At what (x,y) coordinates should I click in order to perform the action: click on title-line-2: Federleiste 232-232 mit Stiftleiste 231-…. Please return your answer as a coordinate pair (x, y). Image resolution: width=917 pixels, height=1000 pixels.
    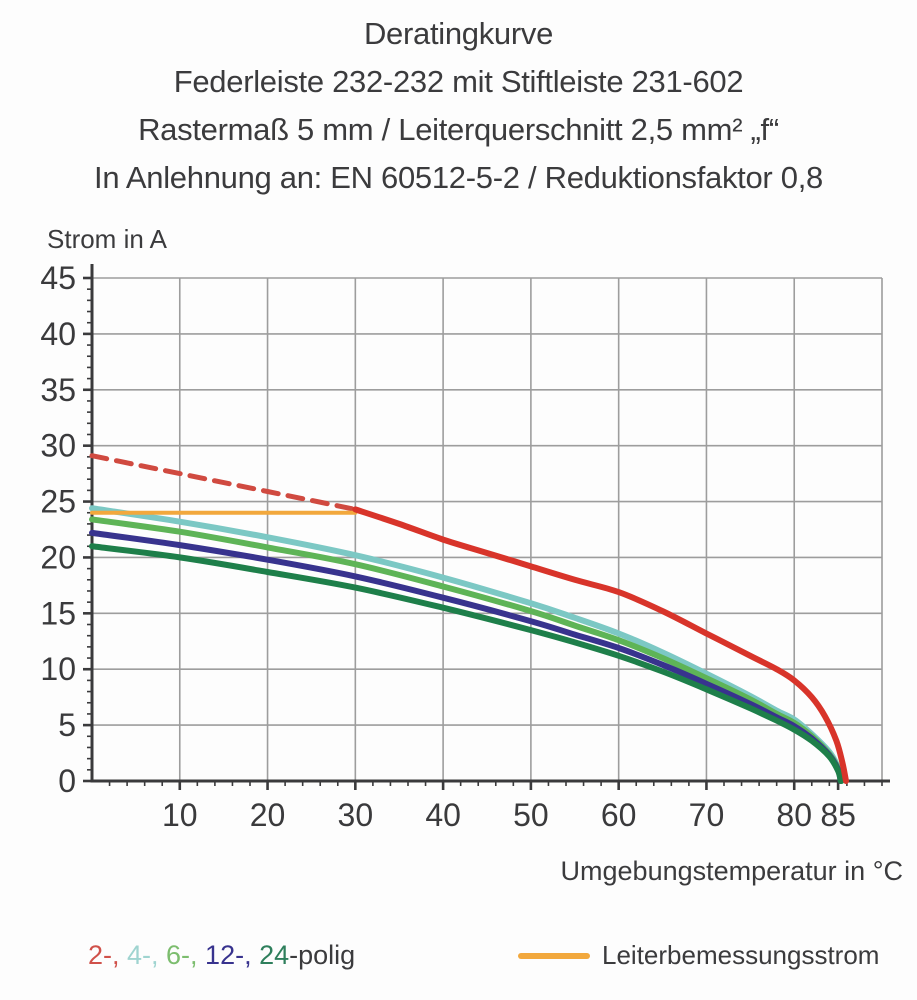
    Looking at the image, I should click on (458, 81).